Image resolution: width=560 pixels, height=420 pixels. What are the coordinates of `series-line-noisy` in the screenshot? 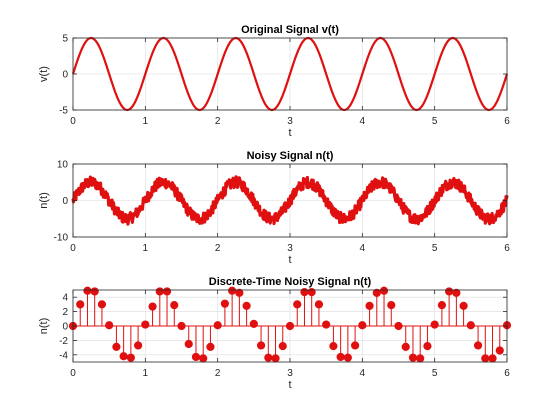 It's located at (290, 200).